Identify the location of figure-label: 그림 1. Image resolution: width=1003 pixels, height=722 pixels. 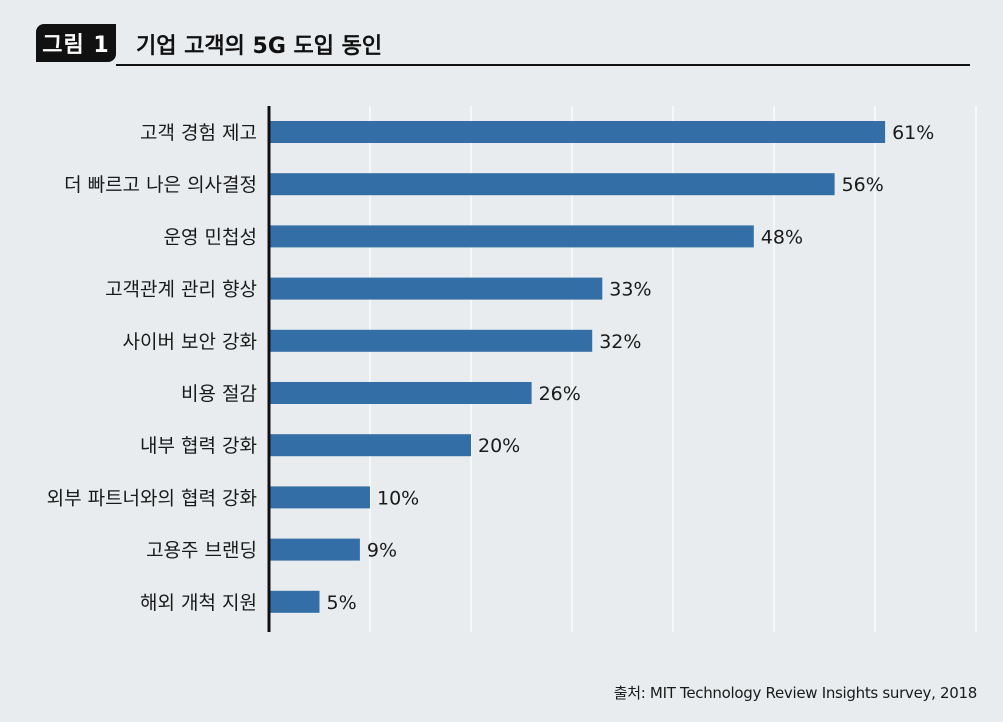
(76, 43).